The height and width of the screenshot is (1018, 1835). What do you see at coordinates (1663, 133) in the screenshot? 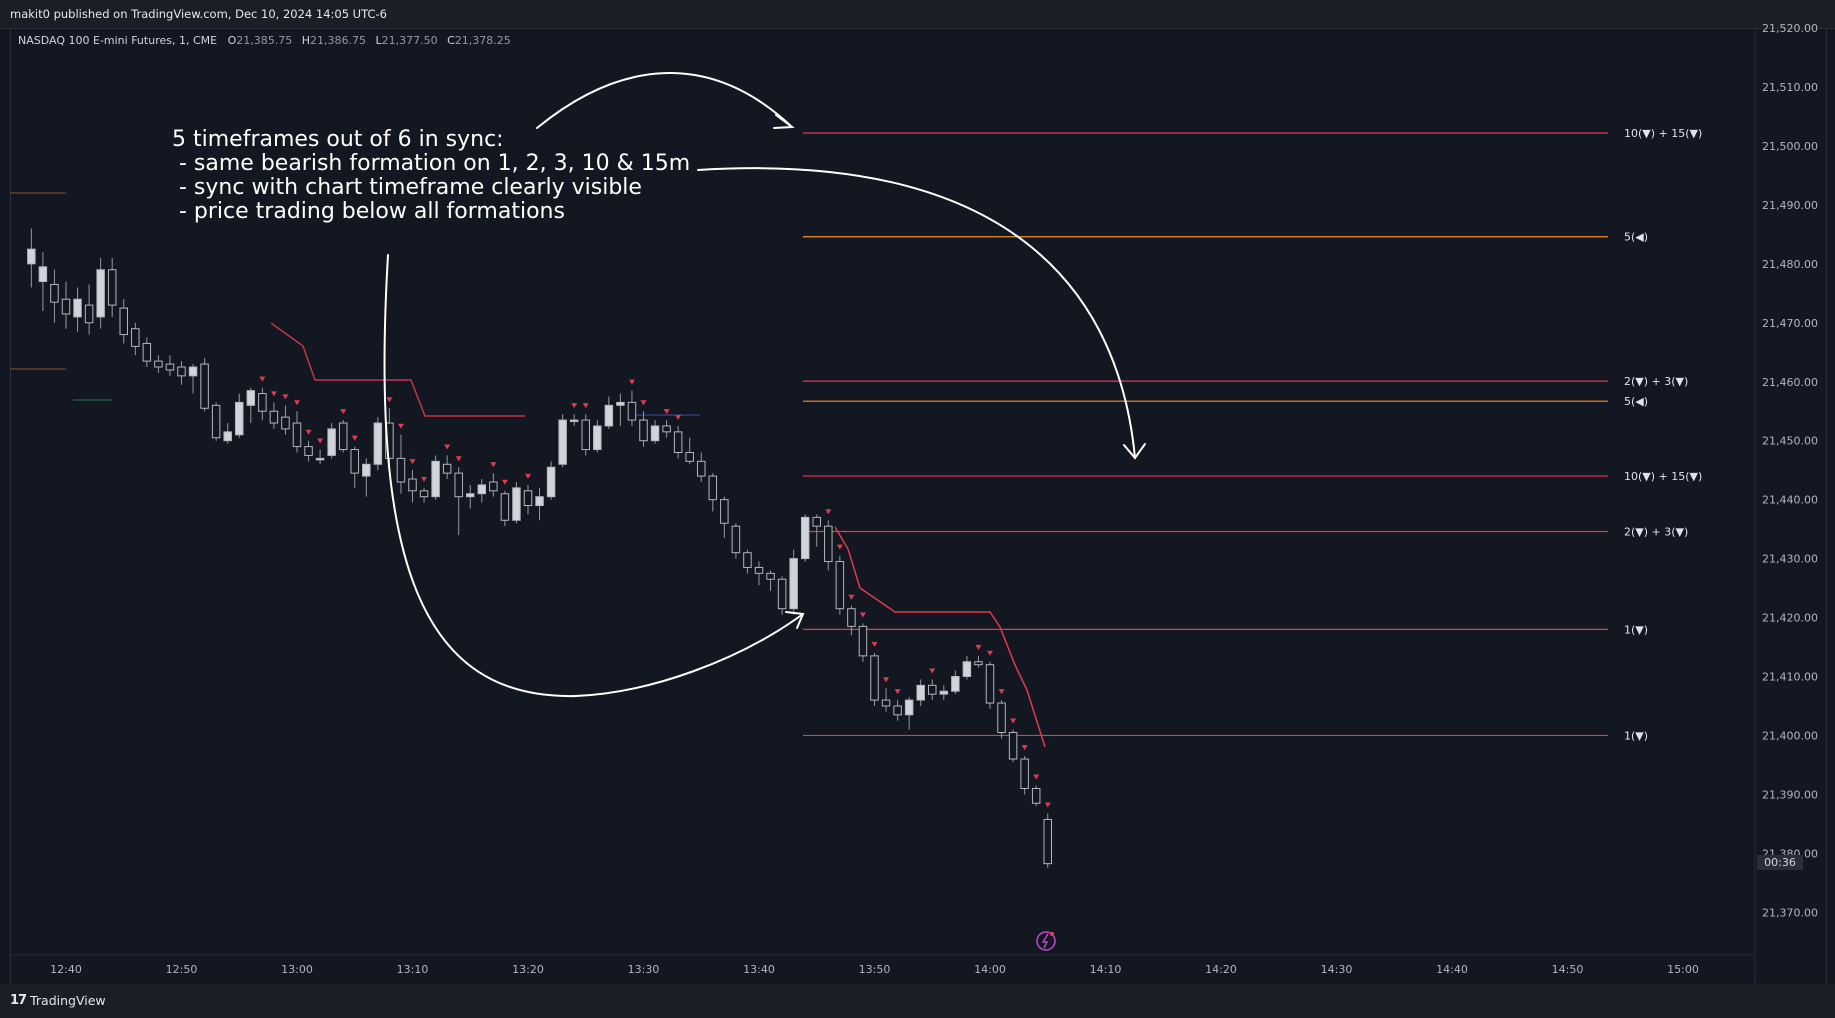
I see `level-label: 10(▼) + 15(▼)` at bounding box center [1663, 133].